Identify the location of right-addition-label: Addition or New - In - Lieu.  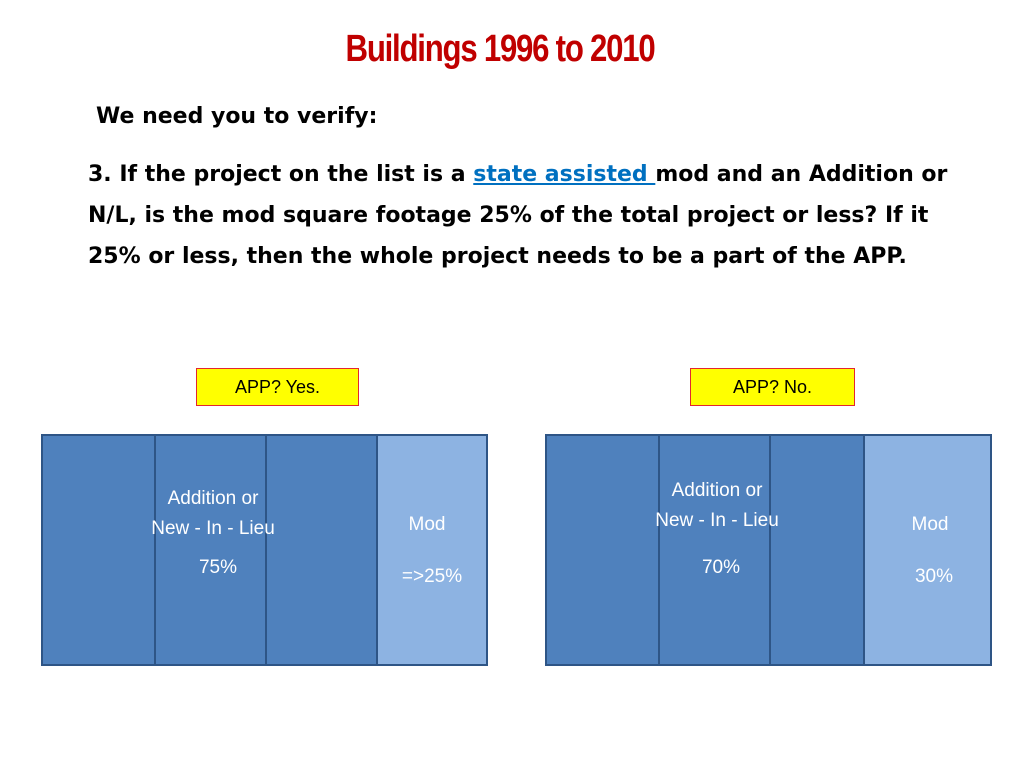
(717, 506).